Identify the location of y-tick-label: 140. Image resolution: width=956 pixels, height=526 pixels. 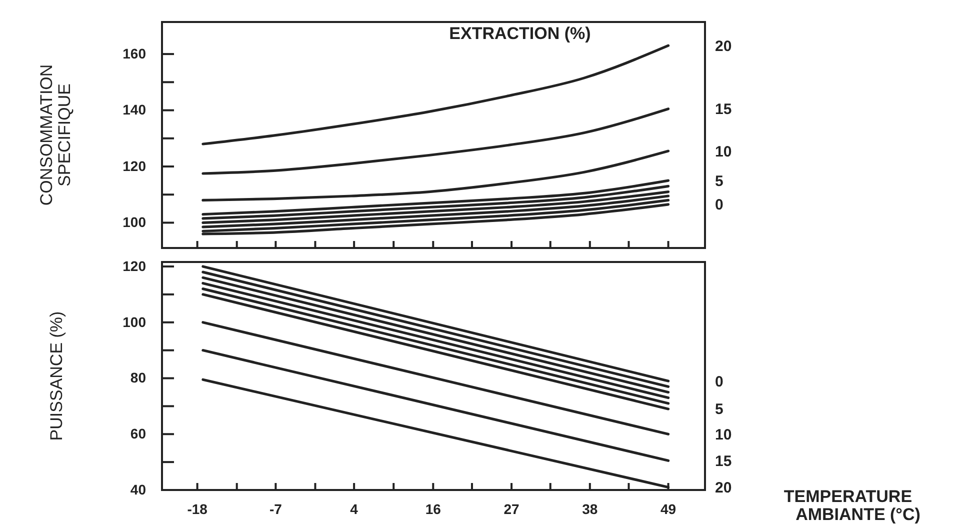
(134, 110).